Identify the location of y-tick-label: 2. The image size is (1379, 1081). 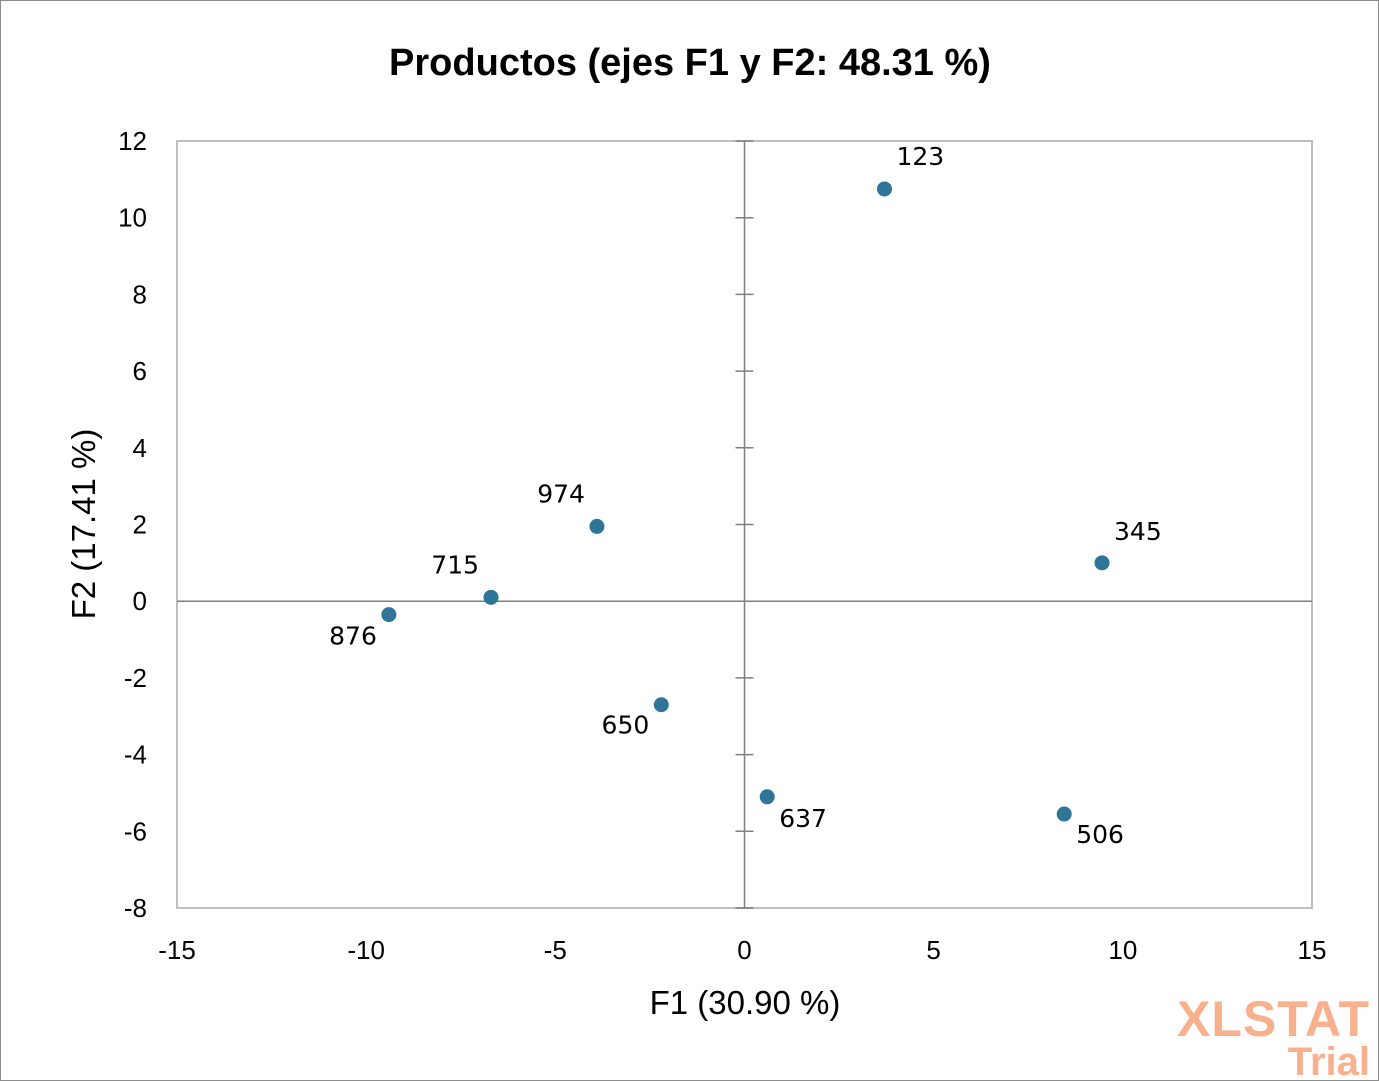
(140, 525).